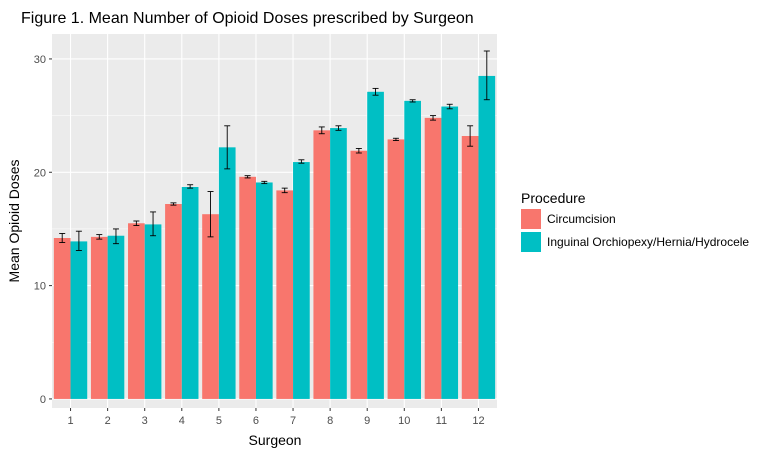  What do you see at coordinates (441, 421) in the screenshot?
I see `x-tick-label: 11` at bounding box center [441, 421].